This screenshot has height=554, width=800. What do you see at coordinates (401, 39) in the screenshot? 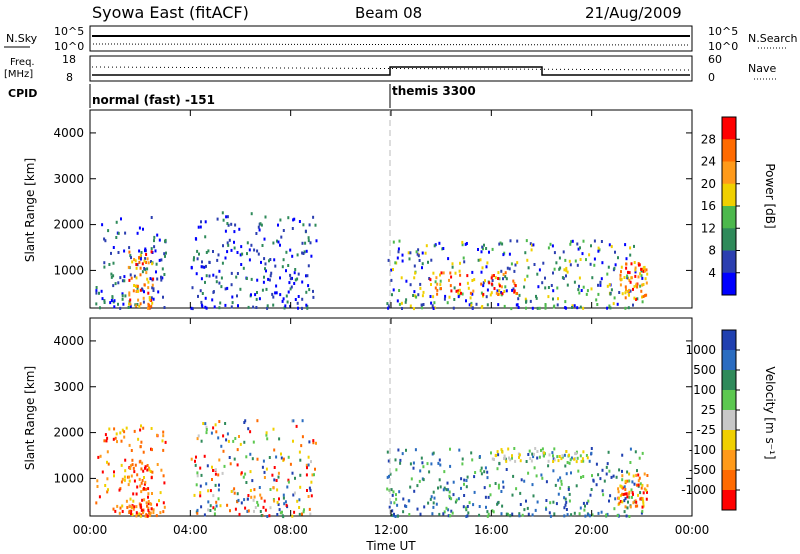
I see `nsky-panel: N.Sky 10^5 10^0 10^5 10^0 N.Search` at bounding box center [401, 39].